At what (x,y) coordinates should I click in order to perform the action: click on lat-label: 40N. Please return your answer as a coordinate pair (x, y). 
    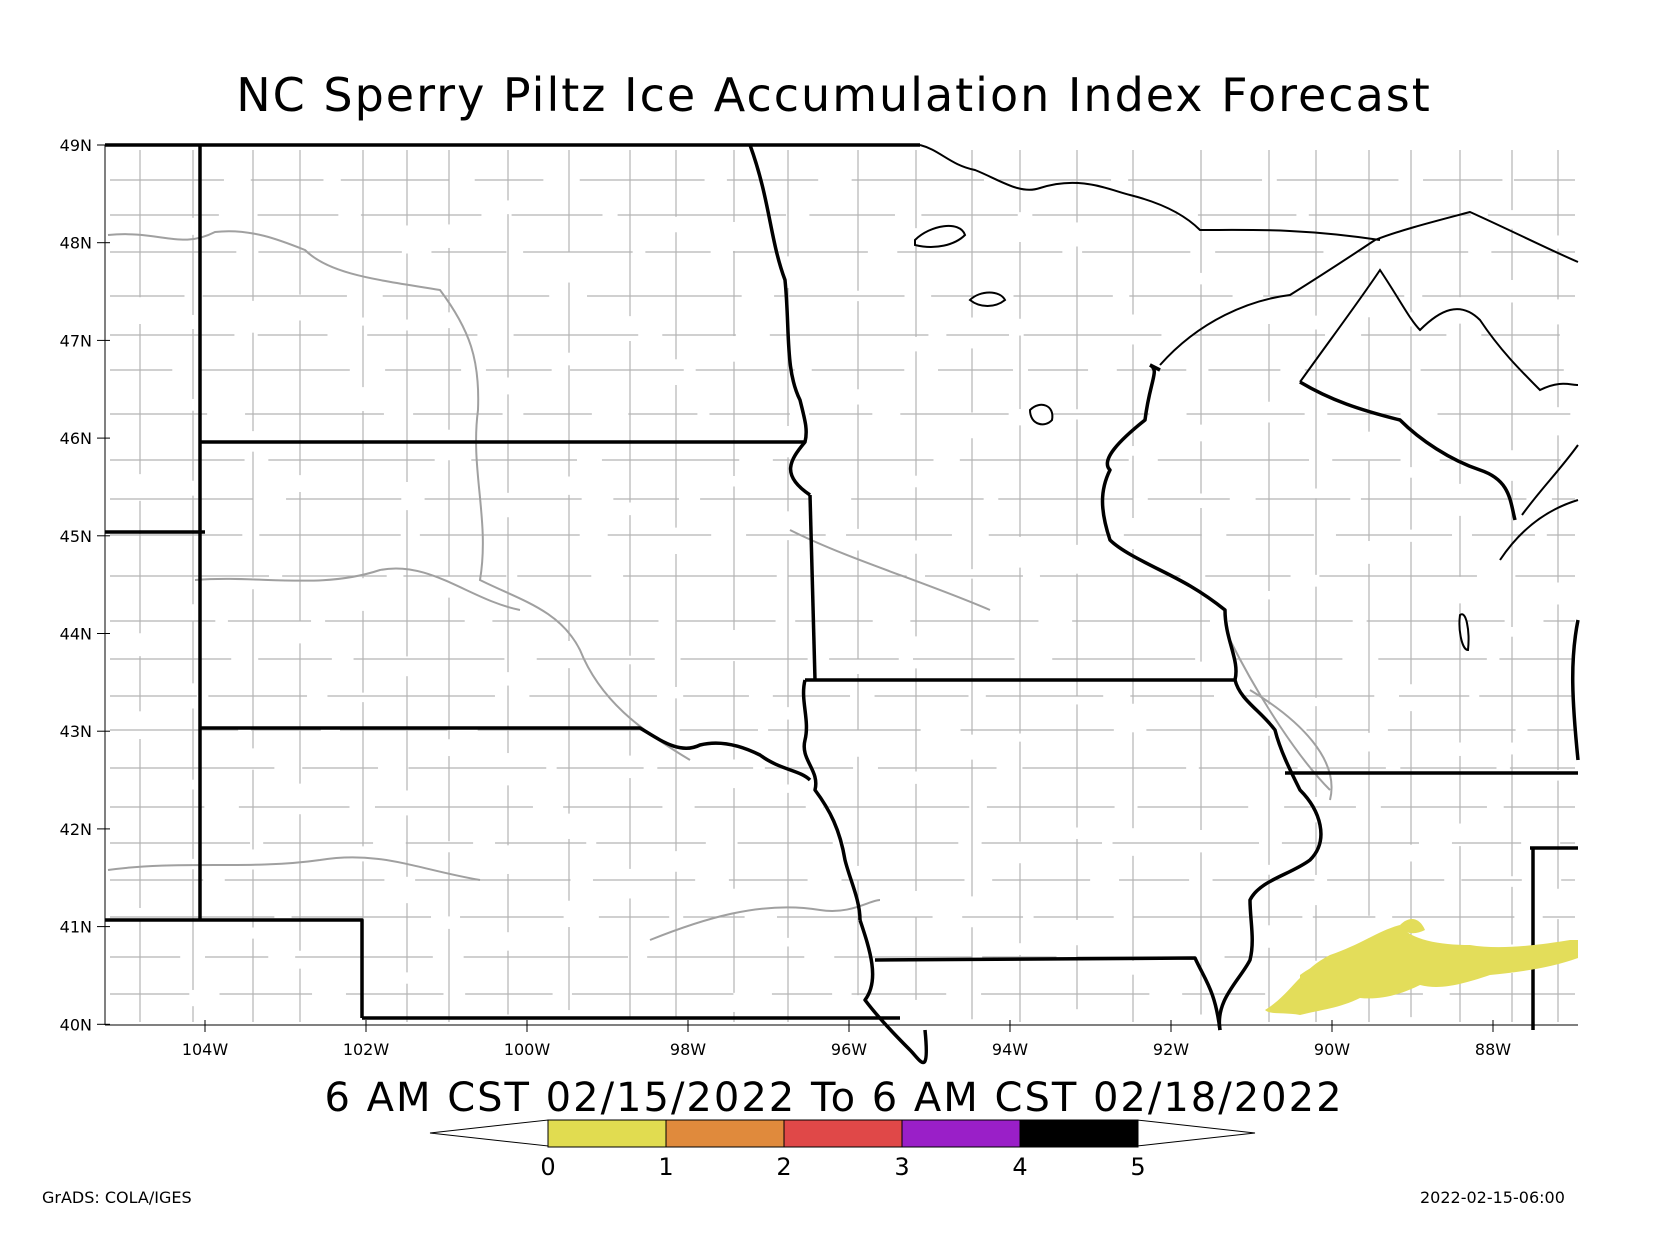
    Looking at the image, I should click on (76, 1024).